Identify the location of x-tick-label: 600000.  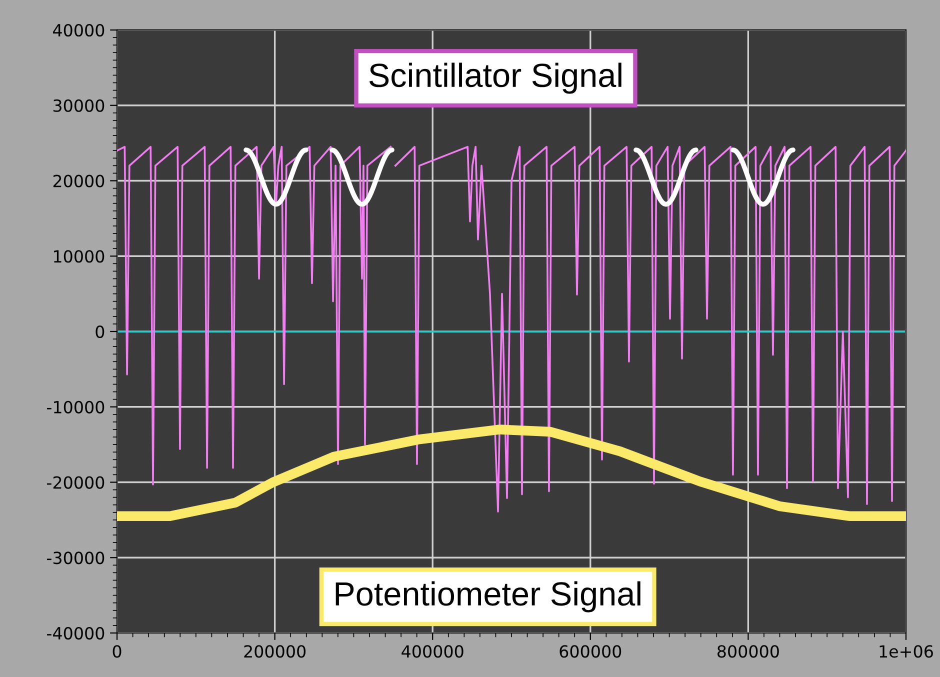
(591, 651).